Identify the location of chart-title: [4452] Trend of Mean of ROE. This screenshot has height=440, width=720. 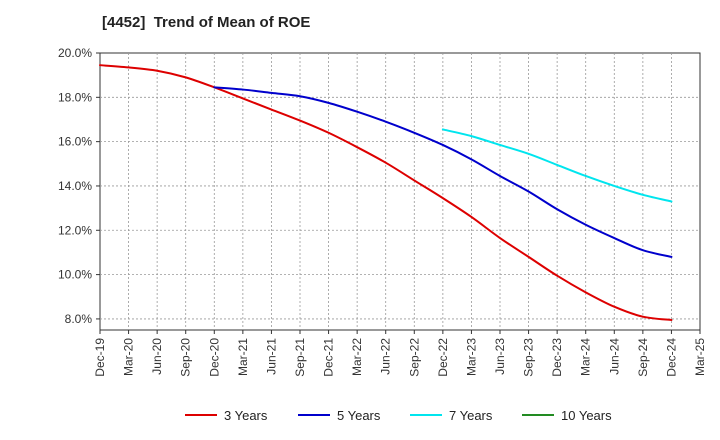
(206, 22).